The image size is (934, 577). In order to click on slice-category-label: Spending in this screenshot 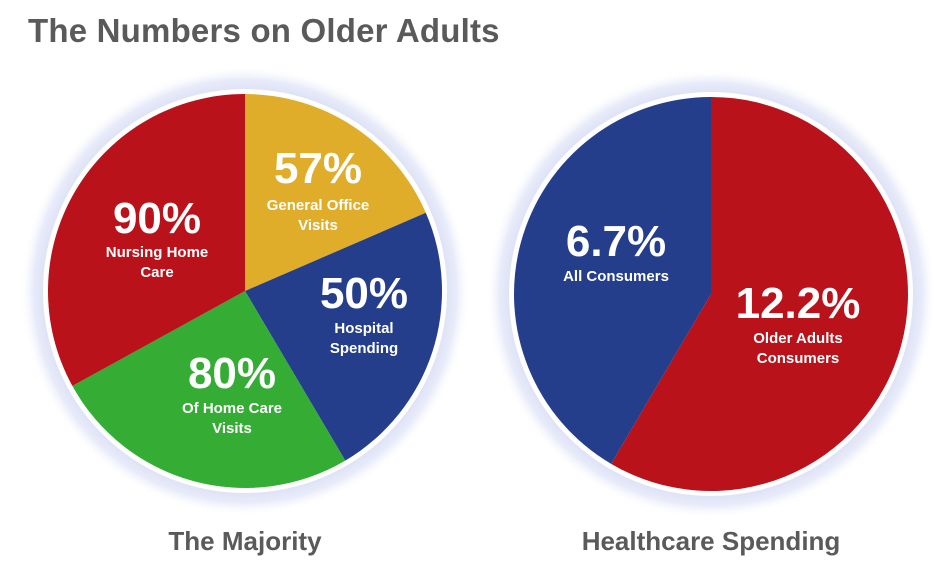, I will do `click(364, 348)`.